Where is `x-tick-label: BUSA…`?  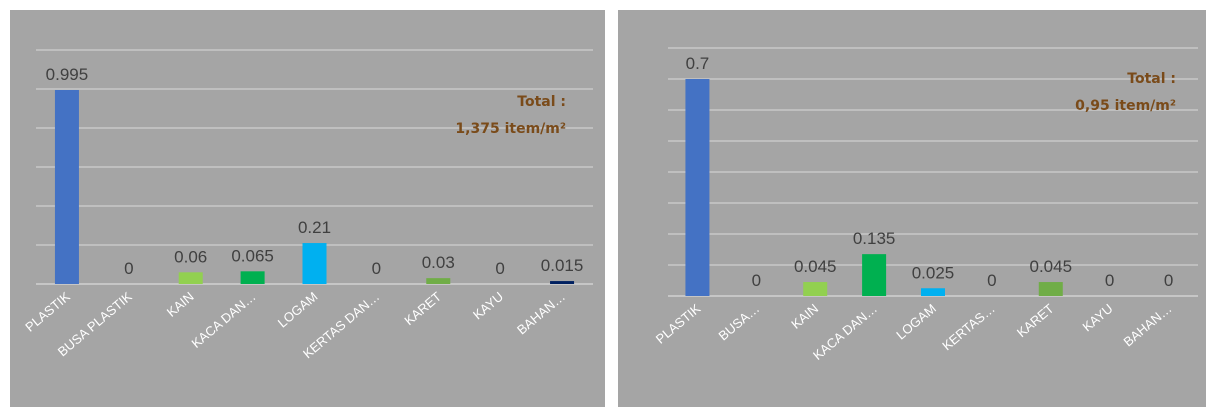 x-tick-label: BUSA… is located at coordinates (739, 322).